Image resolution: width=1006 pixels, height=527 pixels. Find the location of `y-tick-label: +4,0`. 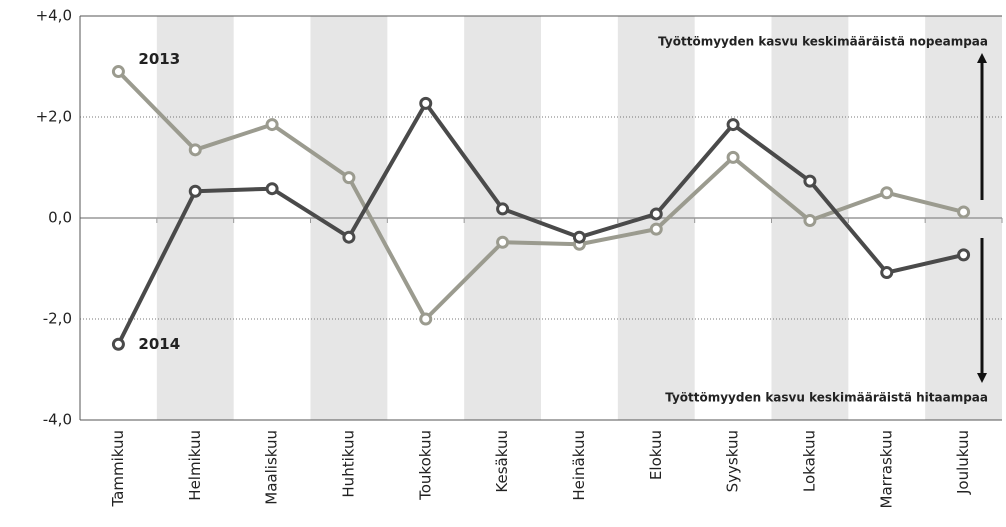

y-tick-label: +4,0 is located at coordinates (54, 16).